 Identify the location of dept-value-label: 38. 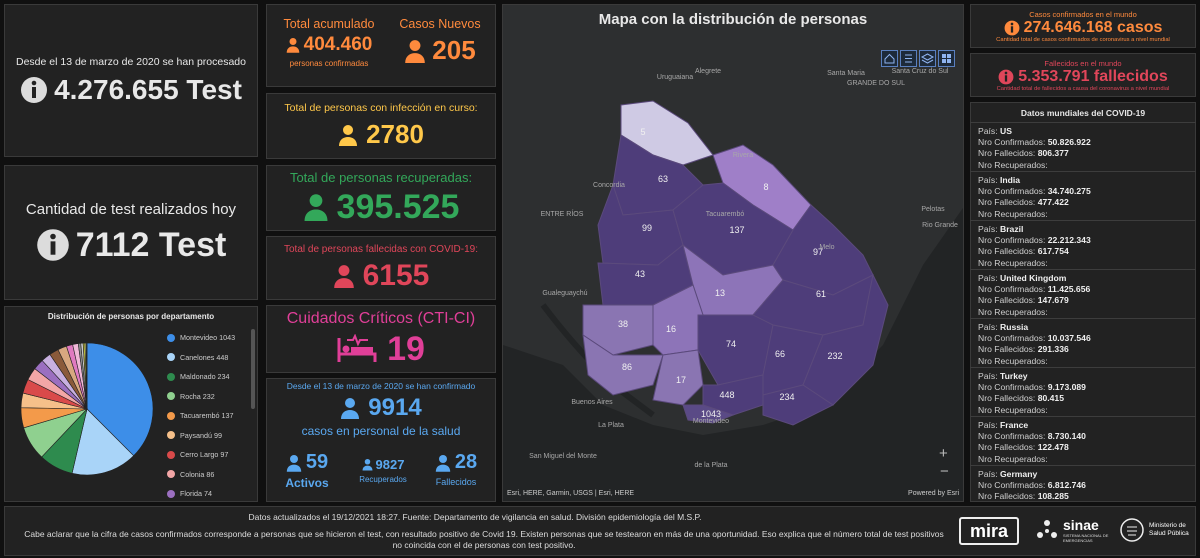
(623, 324).